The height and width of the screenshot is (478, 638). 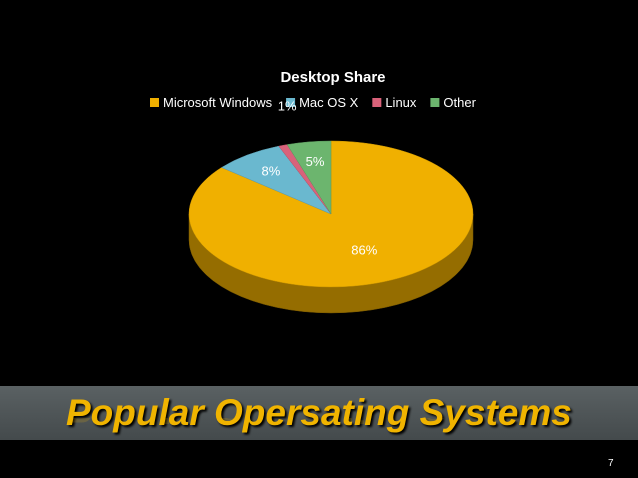 What do you see at coordinates (332, 77) in the screenshot?
I see `chart-title: Desktop Share` at bounding box center [332, 77].